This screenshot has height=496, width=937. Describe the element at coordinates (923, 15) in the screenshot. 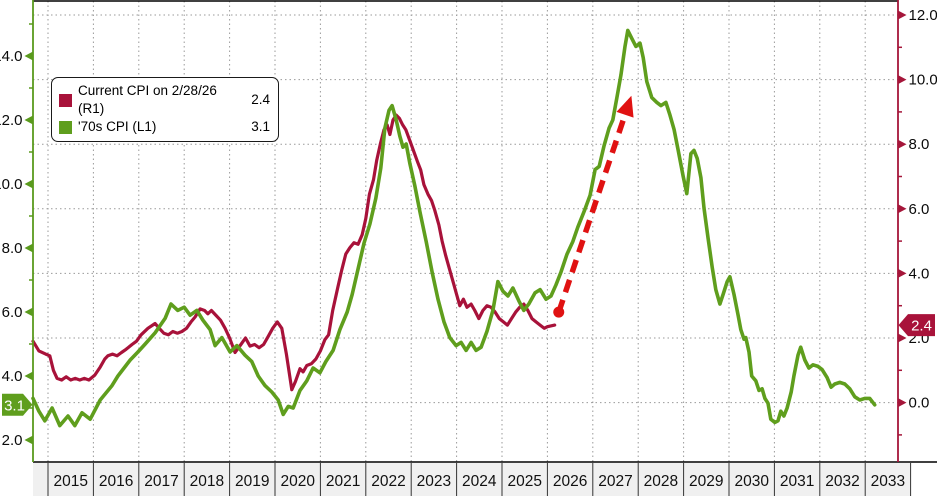

I see `right-axis-tick-label: 12.0` at that location.